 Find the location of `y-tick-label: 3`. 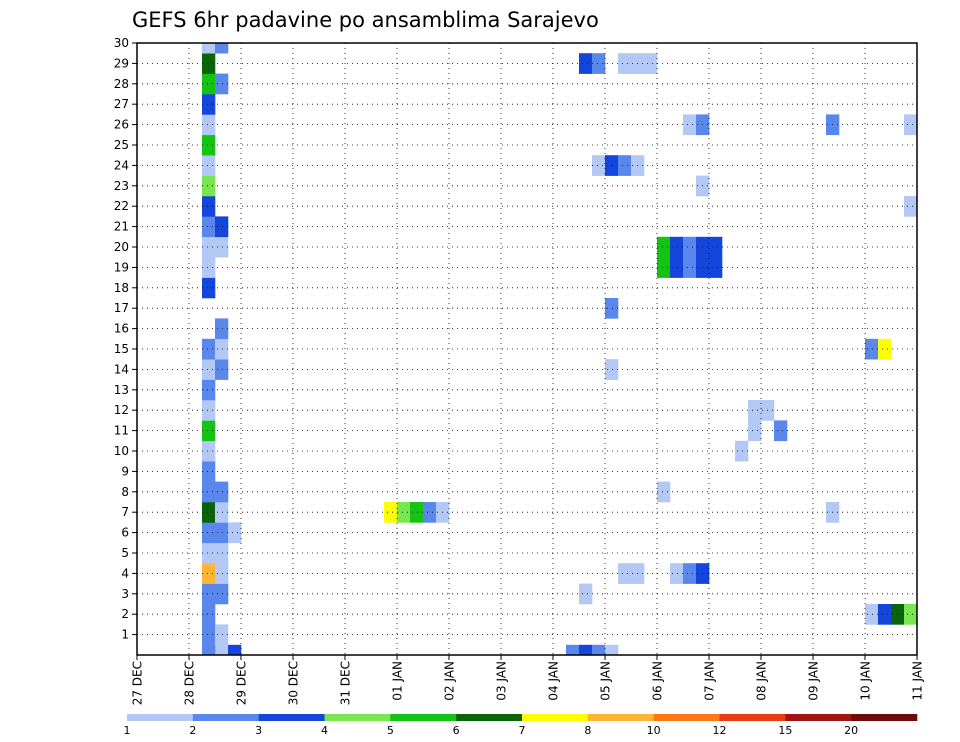

y-tick-label: 3 is located at coordinates (125, 594).